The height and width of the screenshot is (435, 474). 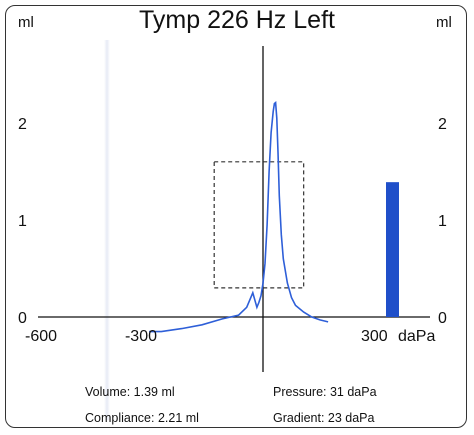 I want to click on chart-title: Tymp 226 Hz Left, so click(x=237, y=20).